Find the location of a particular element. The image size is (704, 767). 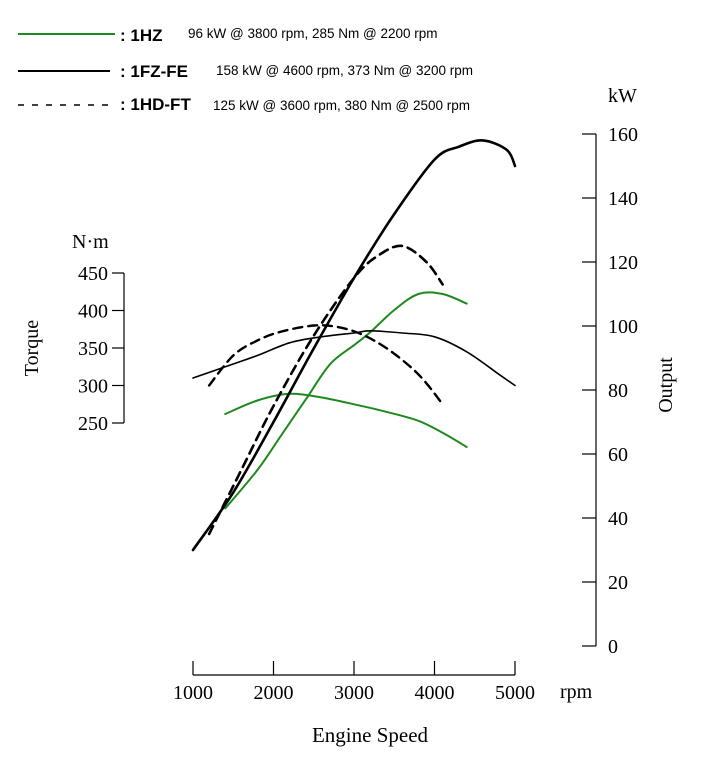

output-tick-label: 100 is located at coordinates (623, 327).